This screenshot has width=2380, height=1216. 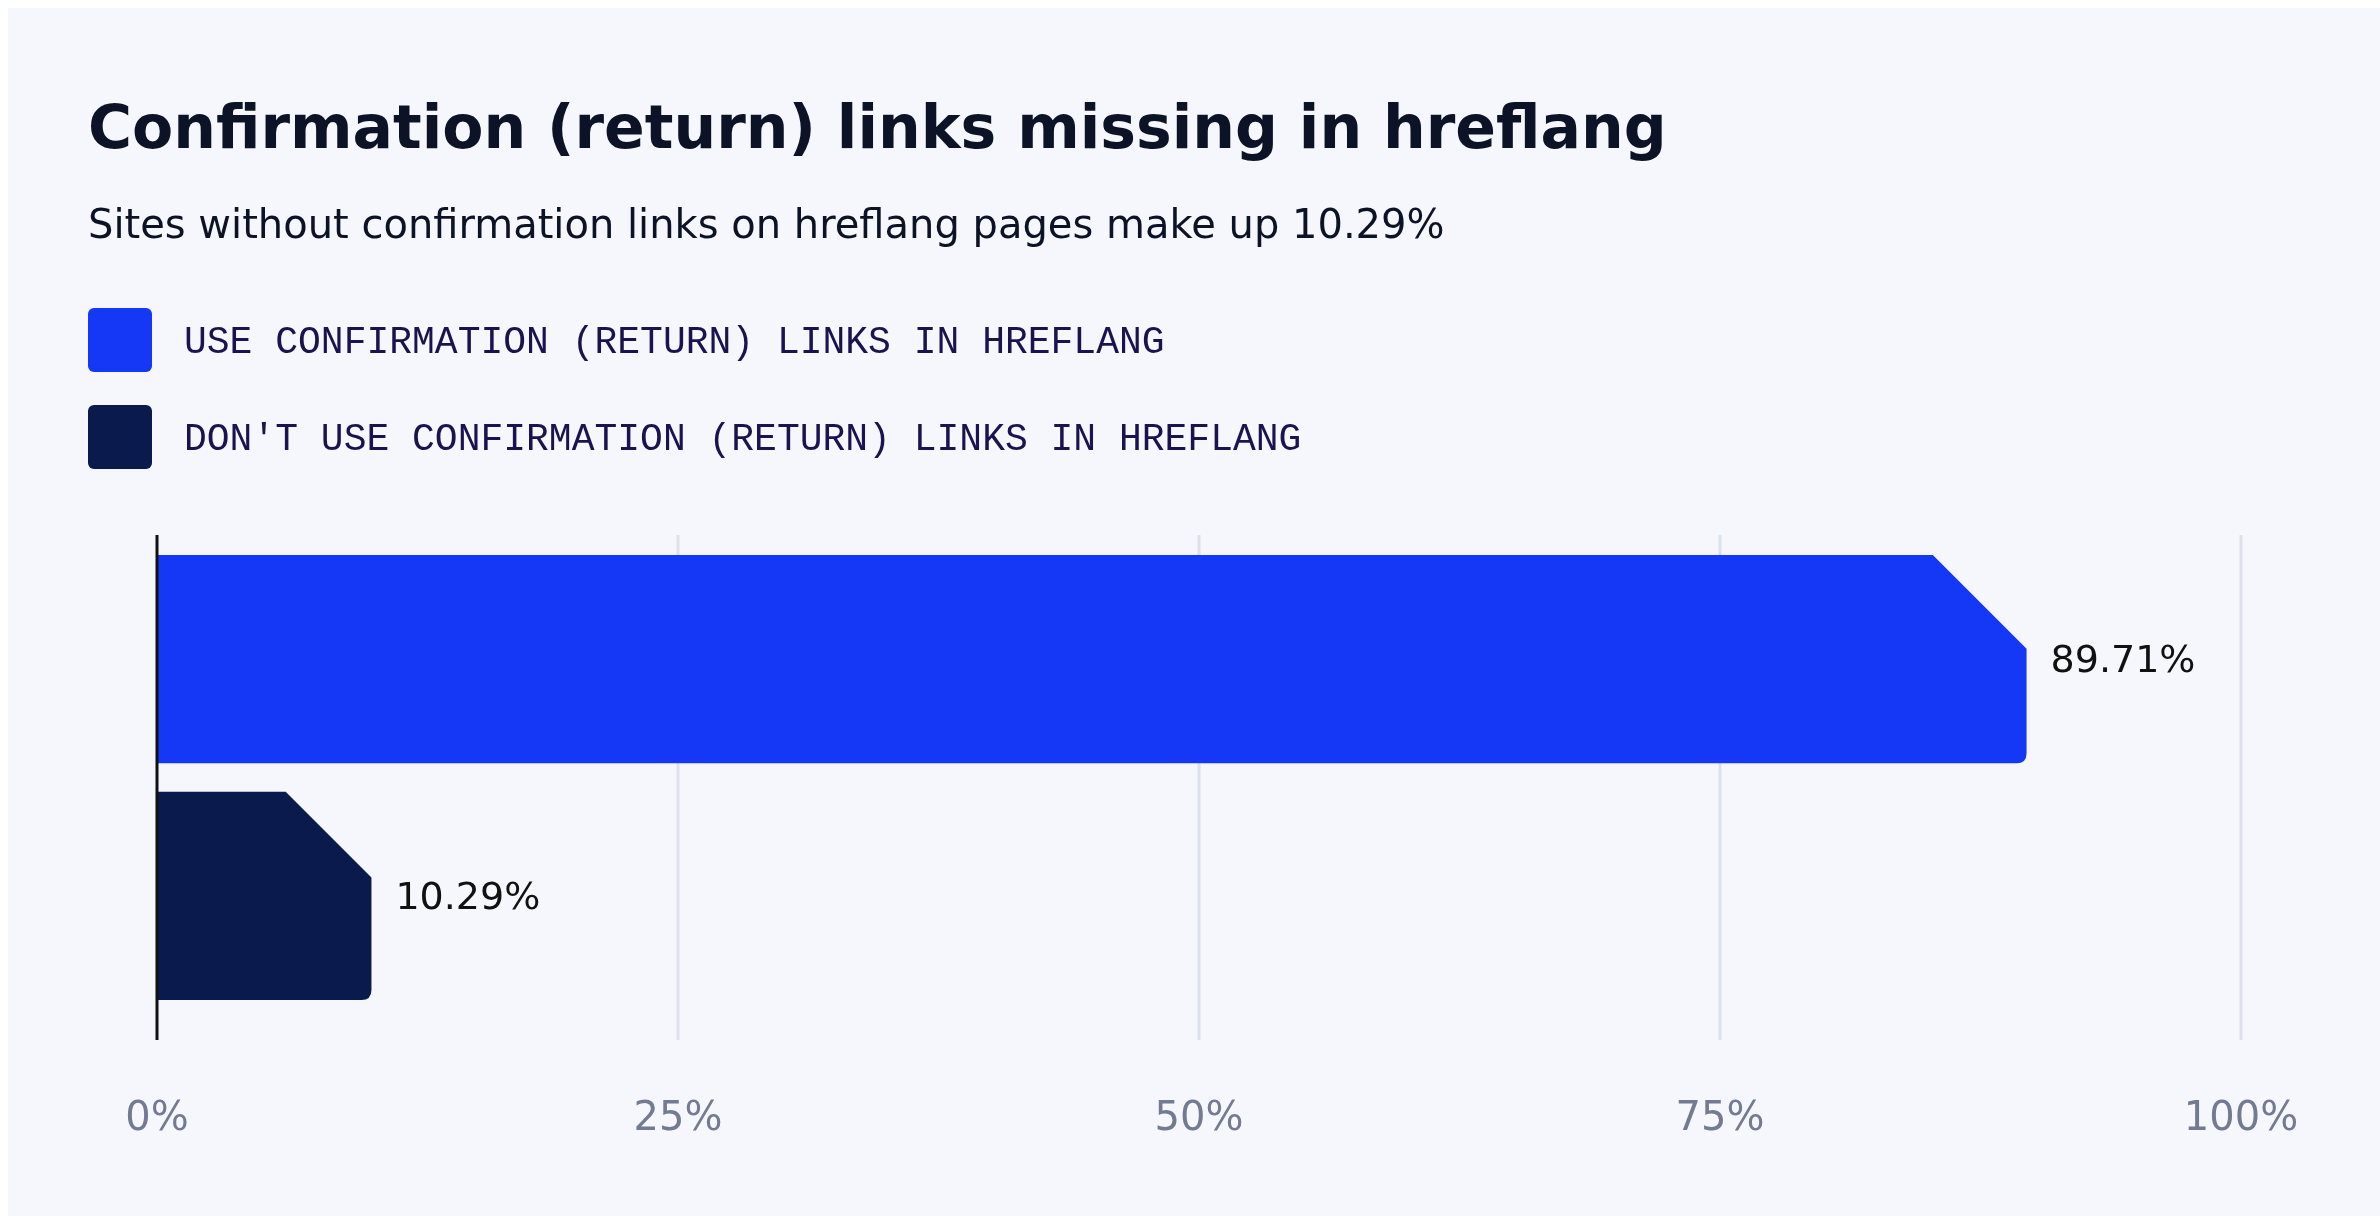 What do you see at coordinates (743, 439) in the screenshot?
I see `legend-label: DON'T USE CONFIRMATION (RETURN) LINKS IN HREFLANG` at bounding box center [743, 439].